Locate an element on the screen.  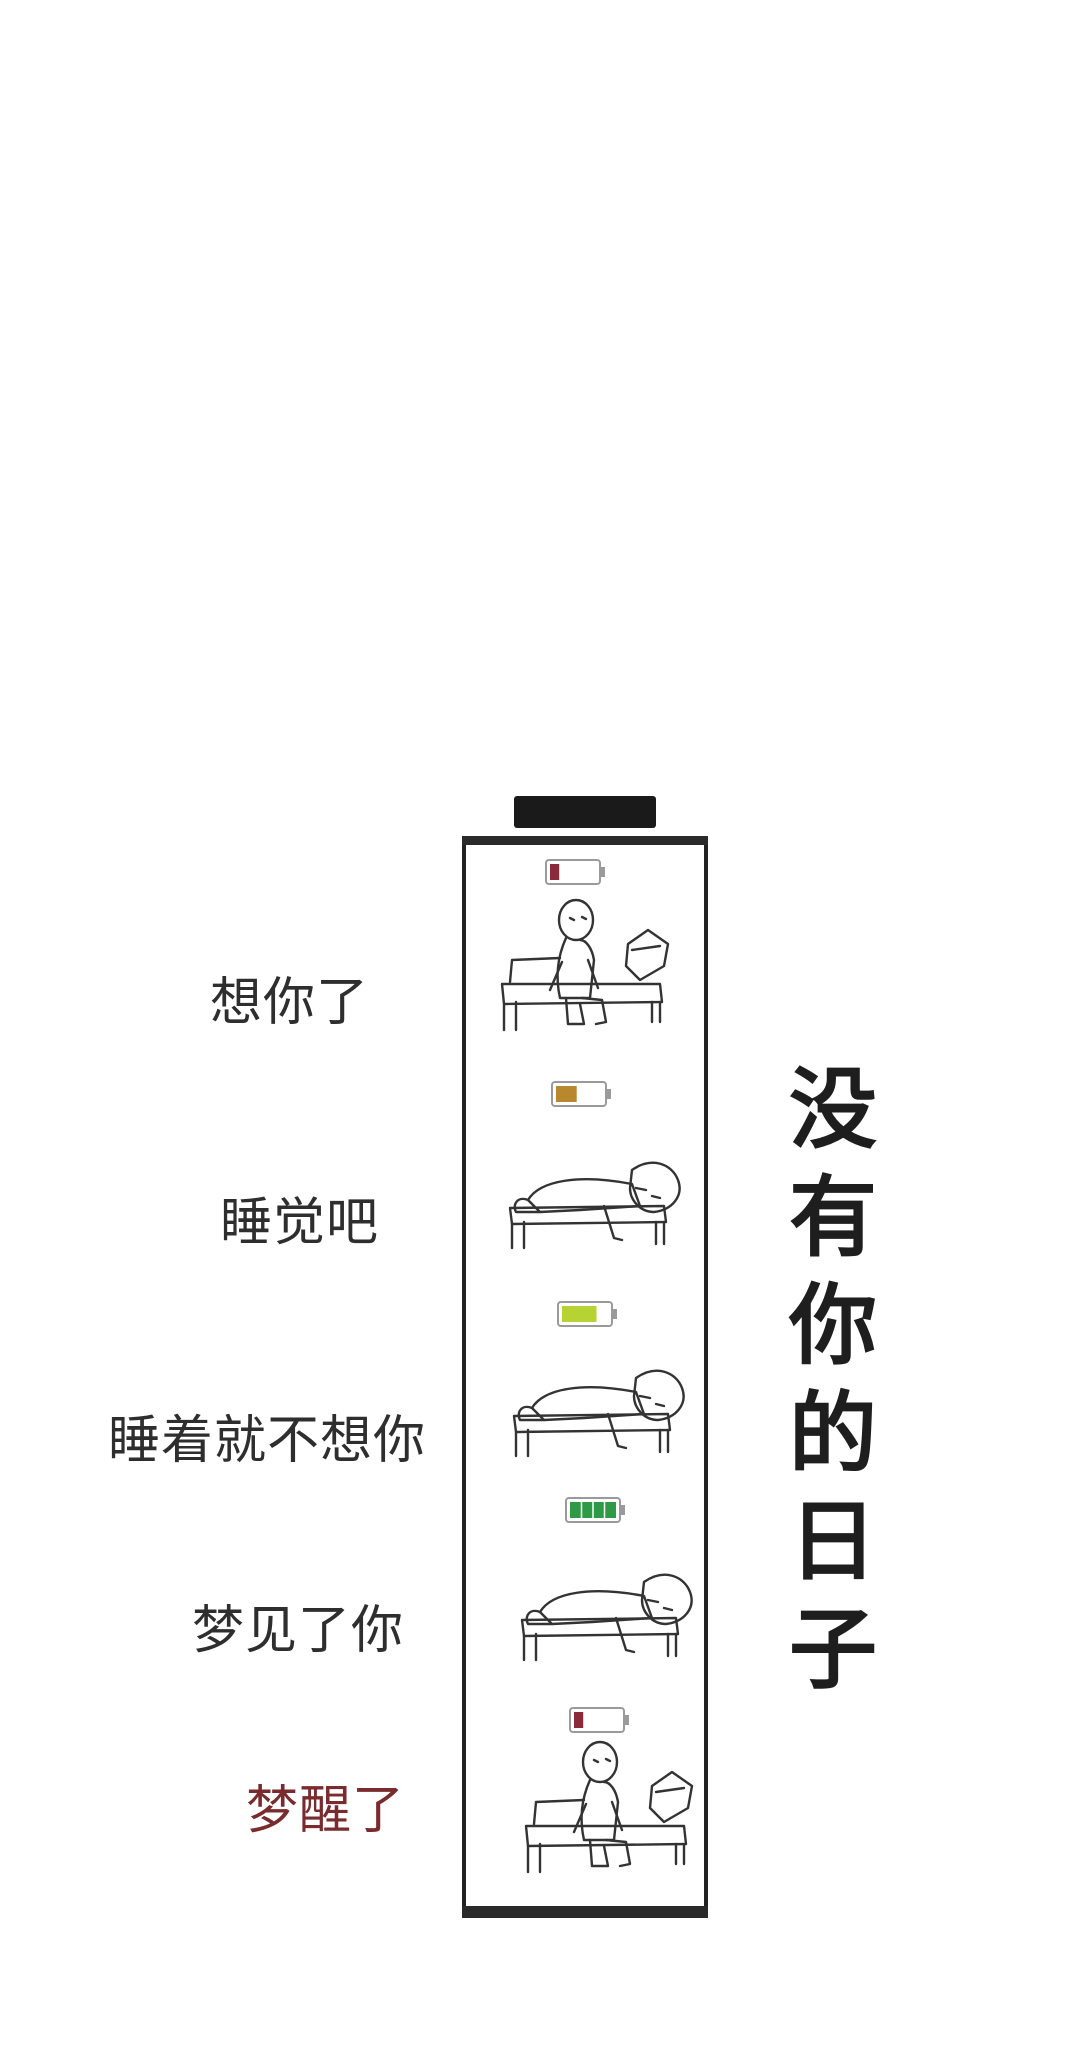
big-battery-bottom-bar is located at coordinates (585, 1912).